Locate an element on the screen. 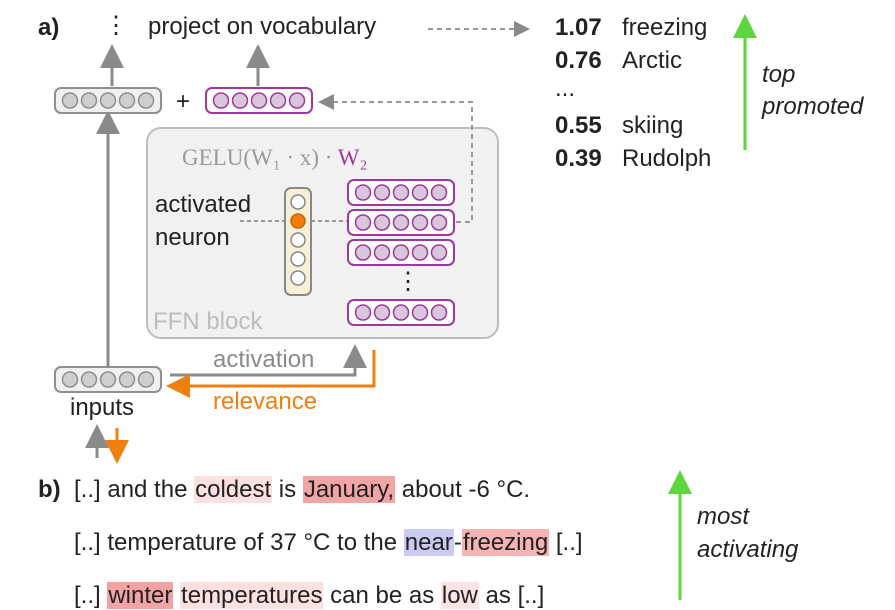 The image size is (895, 610). plus: + is located at coordinates (183, 101).